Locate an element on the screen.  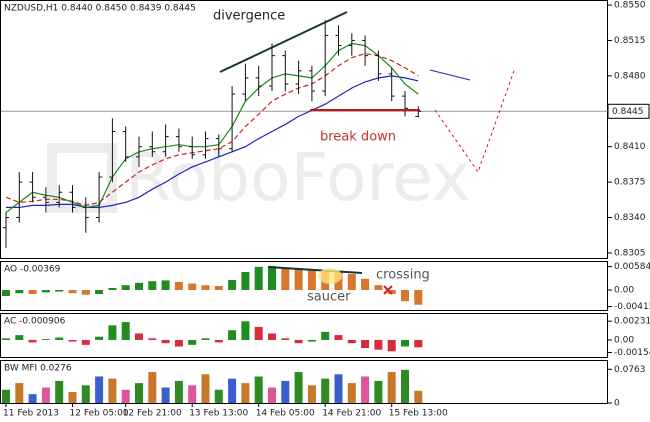
x-tick-label: 14 Feb 05:00 is located at coordinates (285, 414).